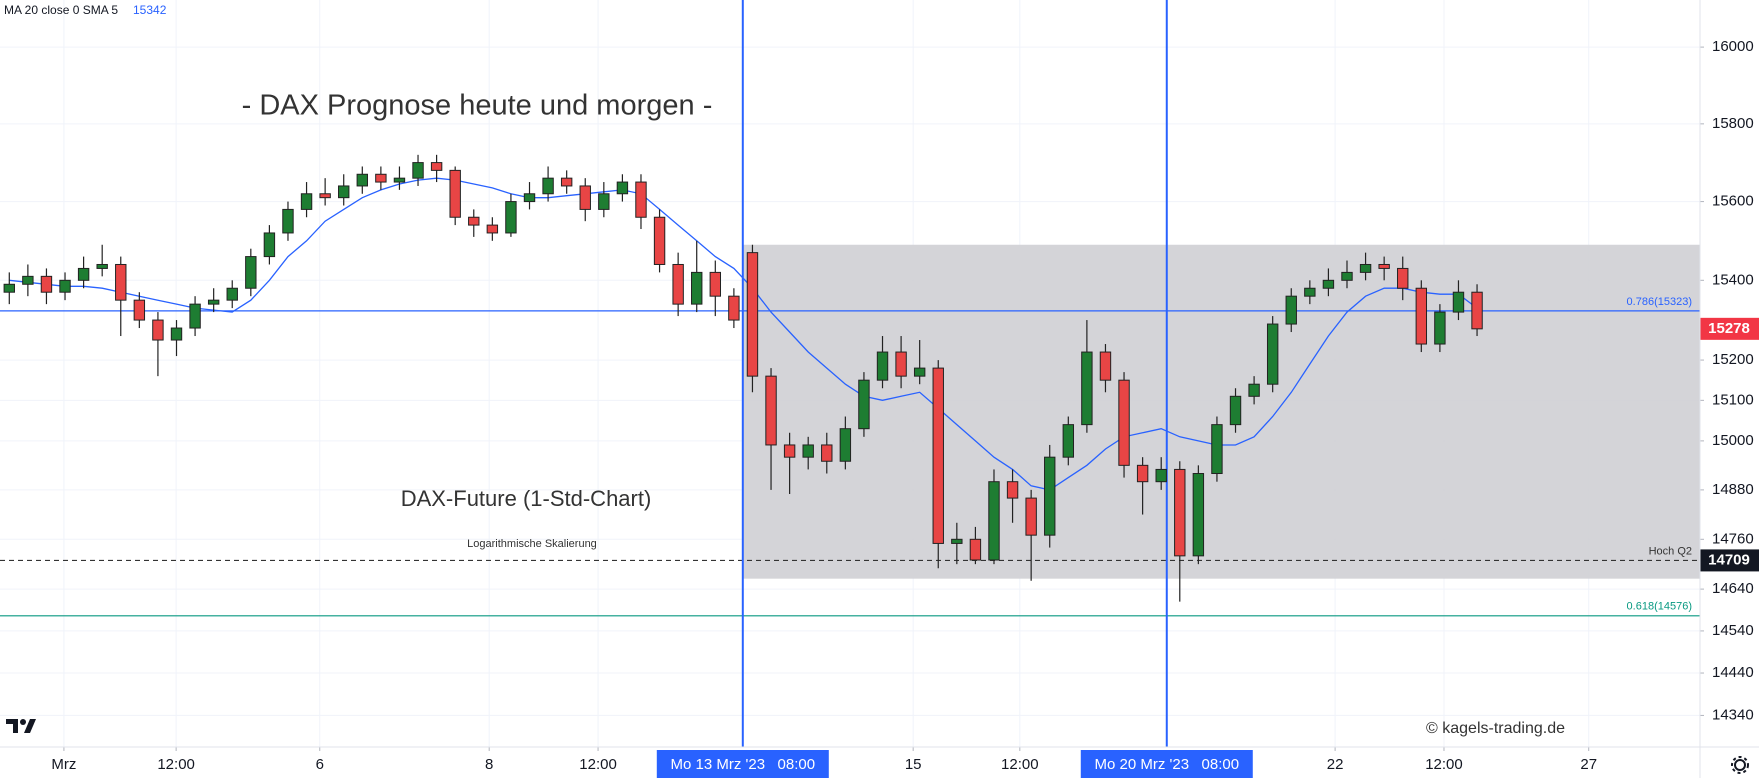 The width and height of the screenshot is (1759, 778). I want to click on watermark: © kagels-trading.de, so click(1495, 728).